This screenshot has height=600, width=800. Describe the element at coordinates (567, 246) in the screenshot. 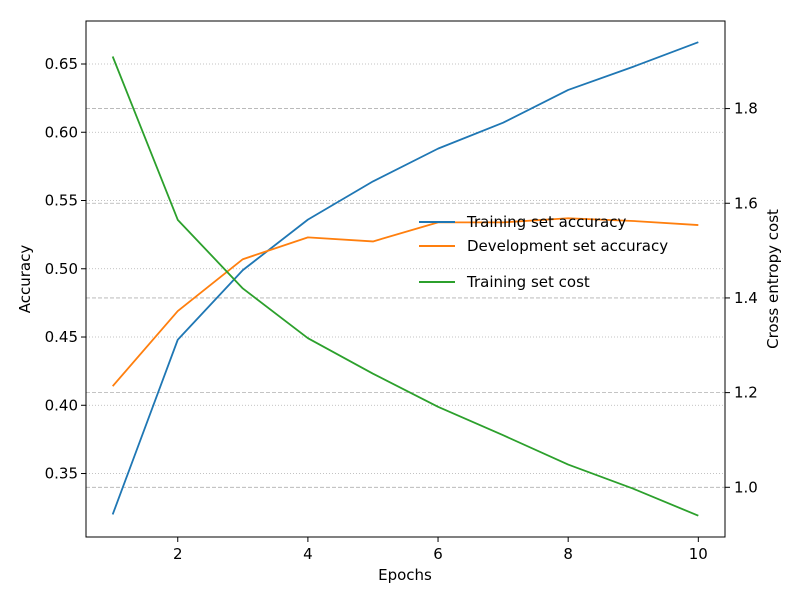

I see `legend-label: Development set accuracy` at that location.